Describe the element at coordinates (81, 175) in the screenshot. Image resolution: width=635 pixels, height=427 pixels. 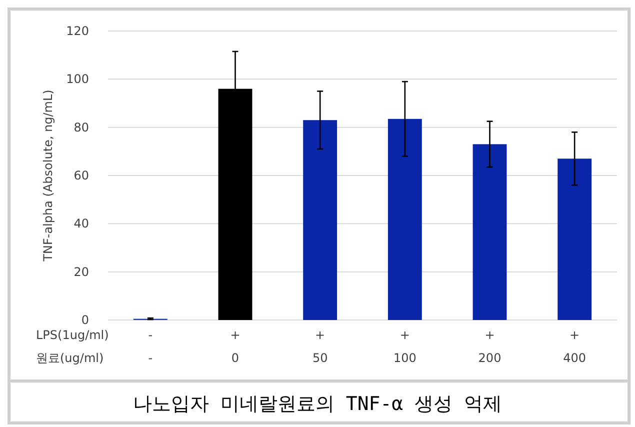
I see `y-tick-label: 60` at that location.